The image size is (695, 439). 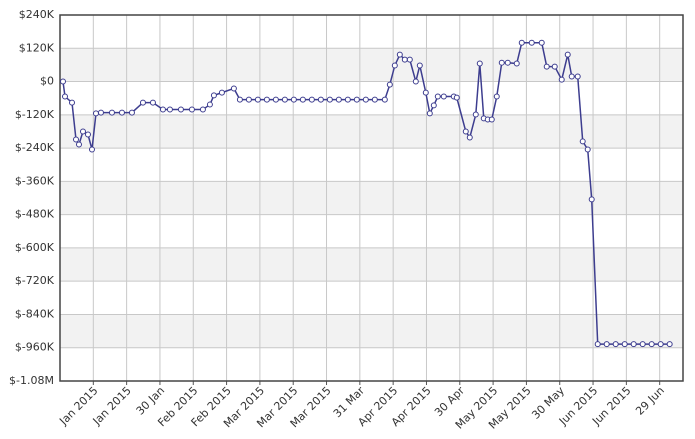 I want to click on y-tick-label: $-120K, so click(x=35, y=114).